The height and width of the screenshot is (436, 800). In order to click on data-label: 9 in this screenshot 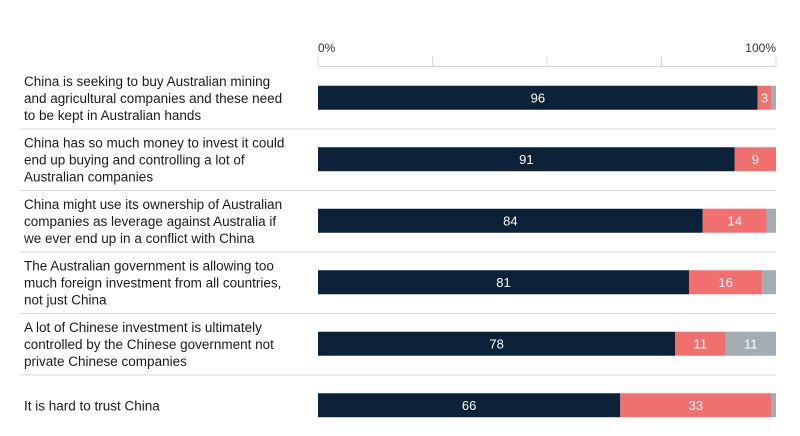, I will do `click(755, 159)`.